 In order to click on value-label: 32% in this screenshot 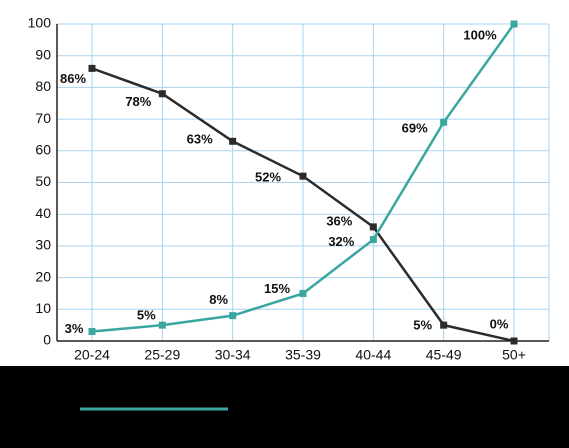, I will do `click(341, 241)`.